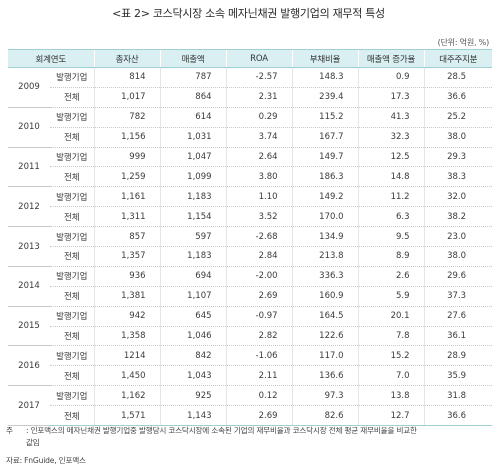 Image resolution: width=497 pixels, height=470 pixels. I want to click on footnote-text-continued: 값임, so click(33, 442).